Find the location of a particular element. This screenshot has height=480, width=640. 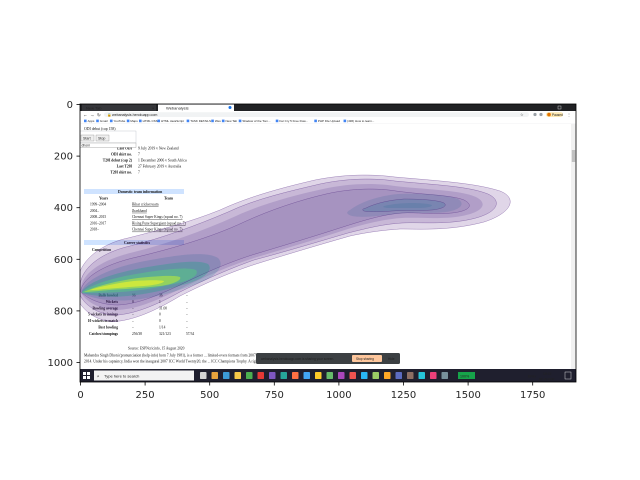

tab-webanalysis: Webanalysis is located at coordinates (196, 108).